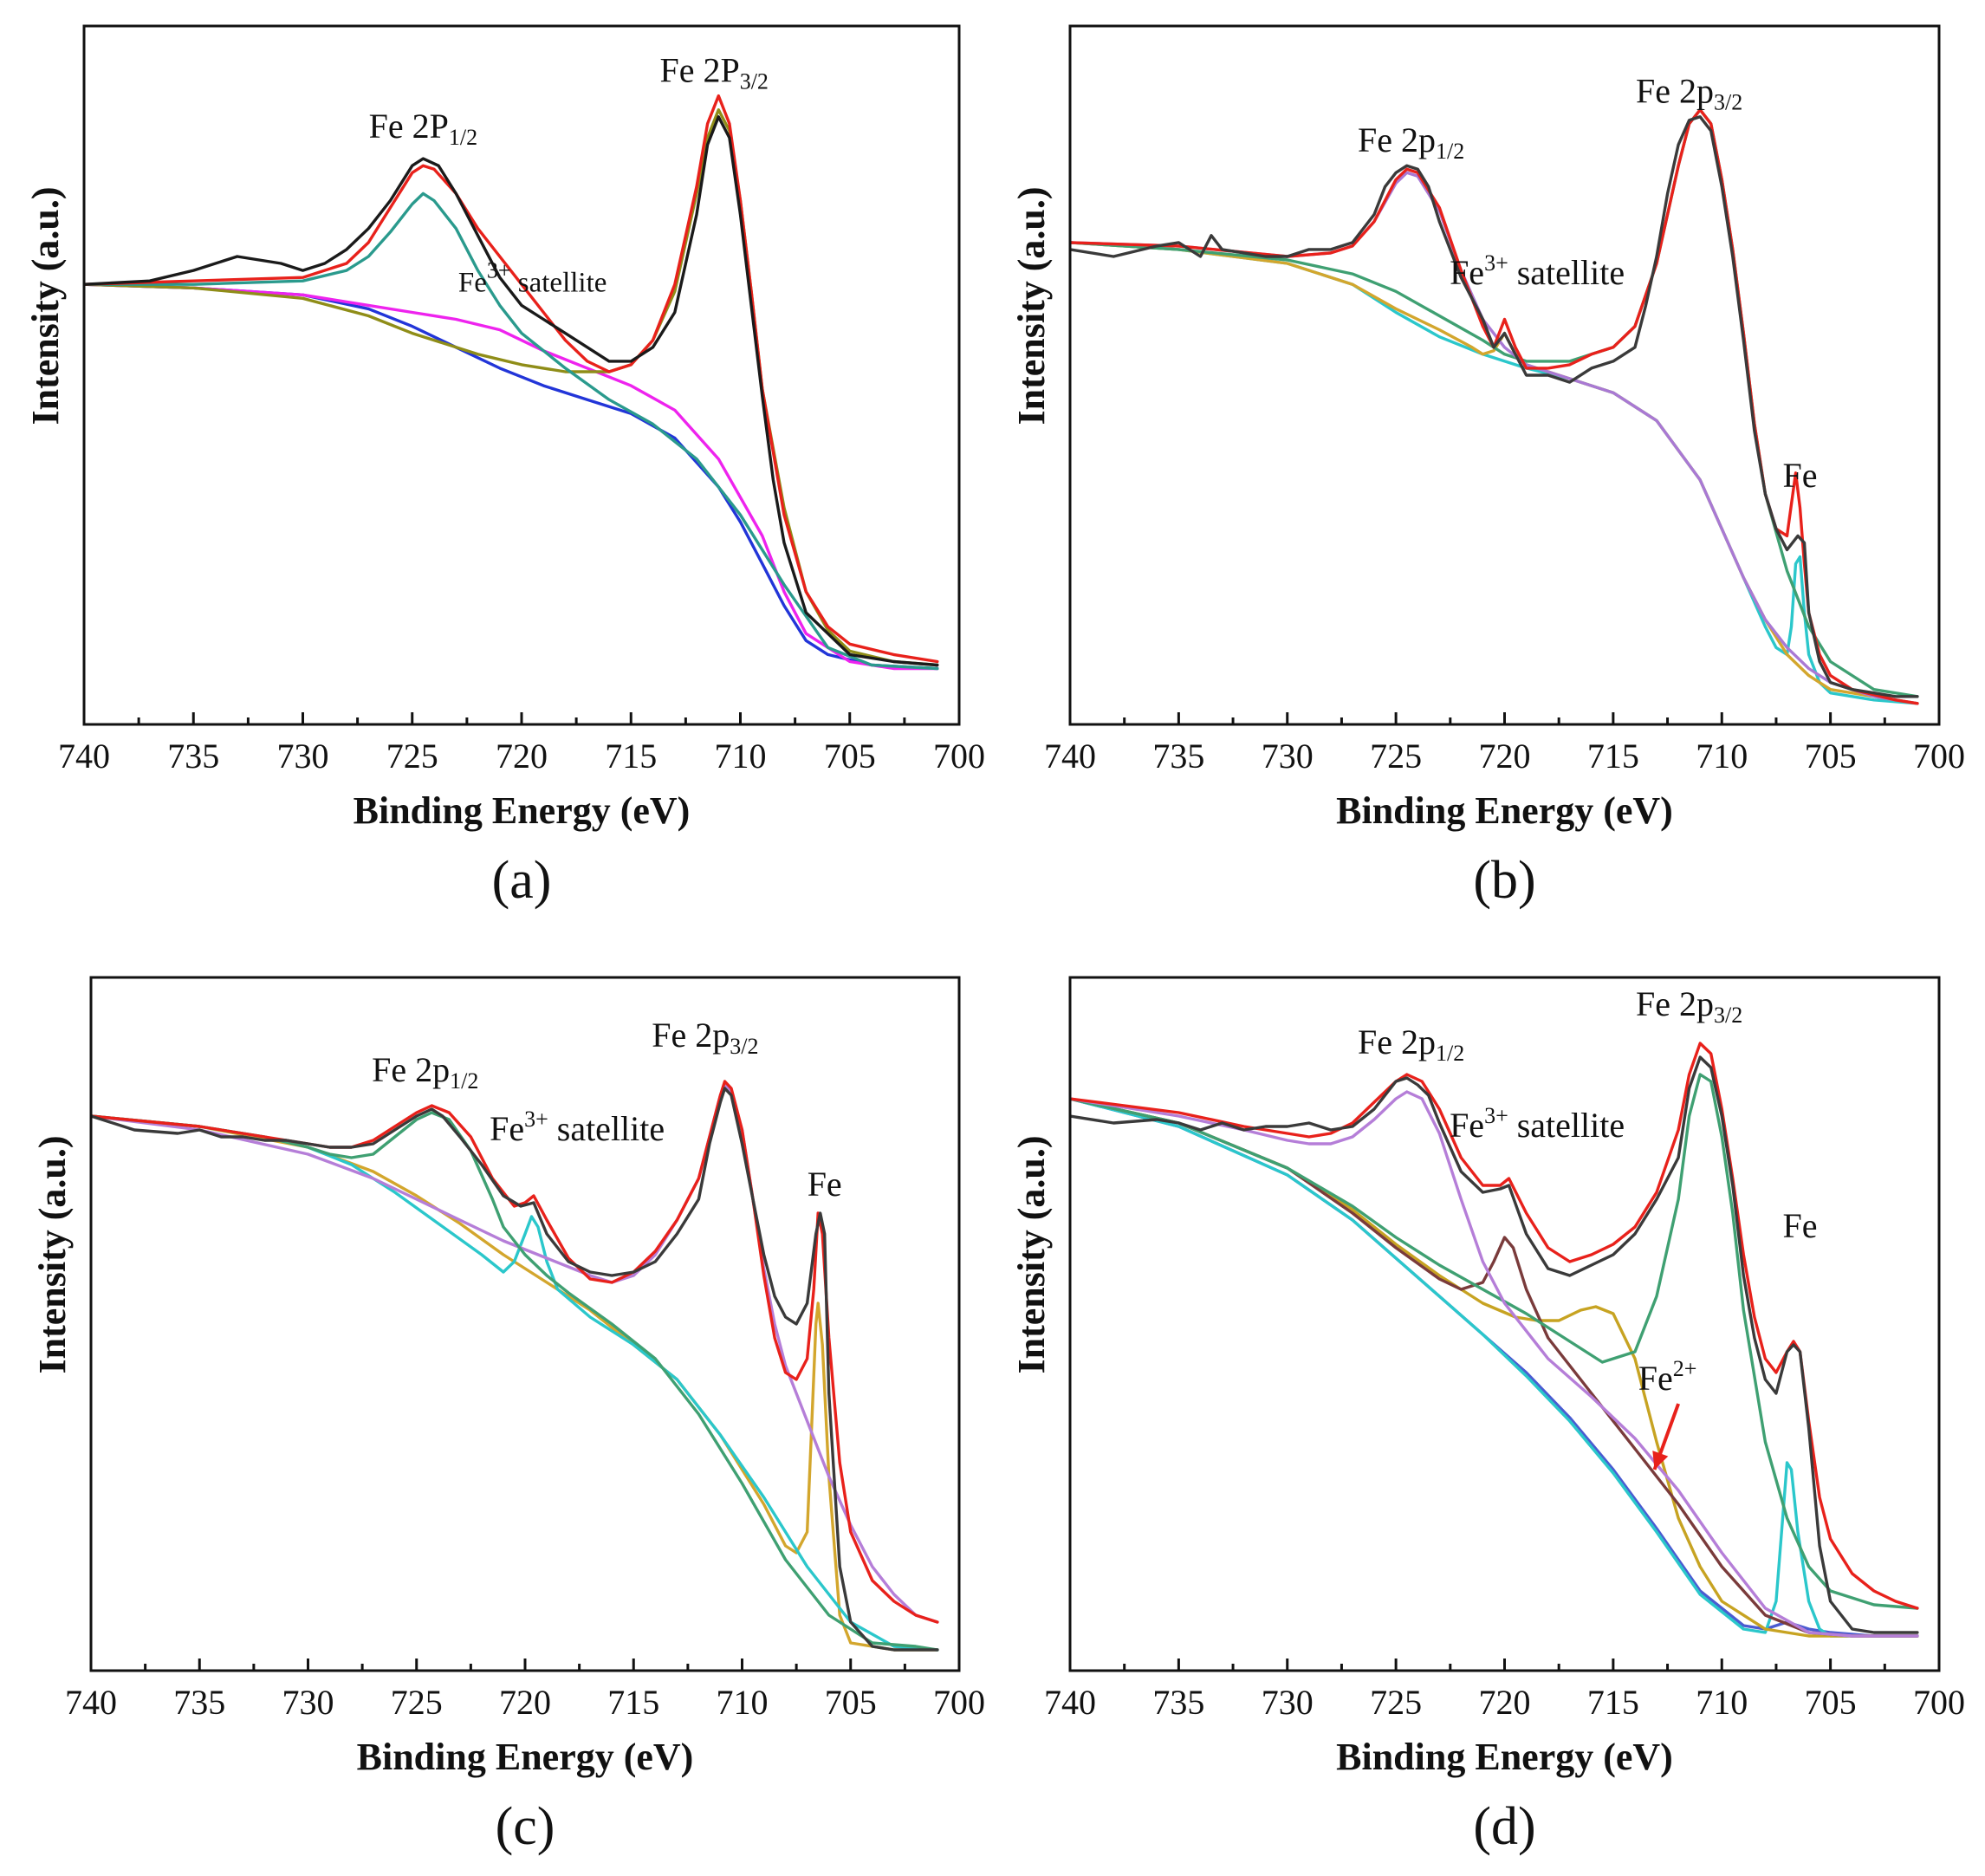 This screenshot has width=1985, height=1876. Describe the element at coordinates (525, 1826) in the screenshot. I see `panel-label: (c)` at that location.